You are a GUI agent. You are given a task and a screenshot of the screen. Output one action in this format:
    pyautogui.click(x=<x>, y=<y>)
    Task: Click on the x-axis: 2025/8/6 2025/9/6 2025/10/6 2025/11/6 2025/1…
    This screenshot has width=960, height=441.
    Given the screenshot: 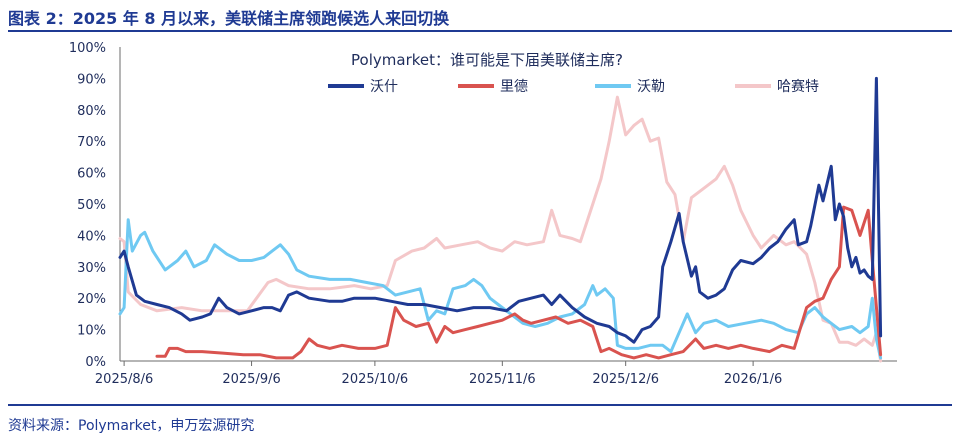 What is the action you would take?
    pyautogui.click(x=496, y=373)
    